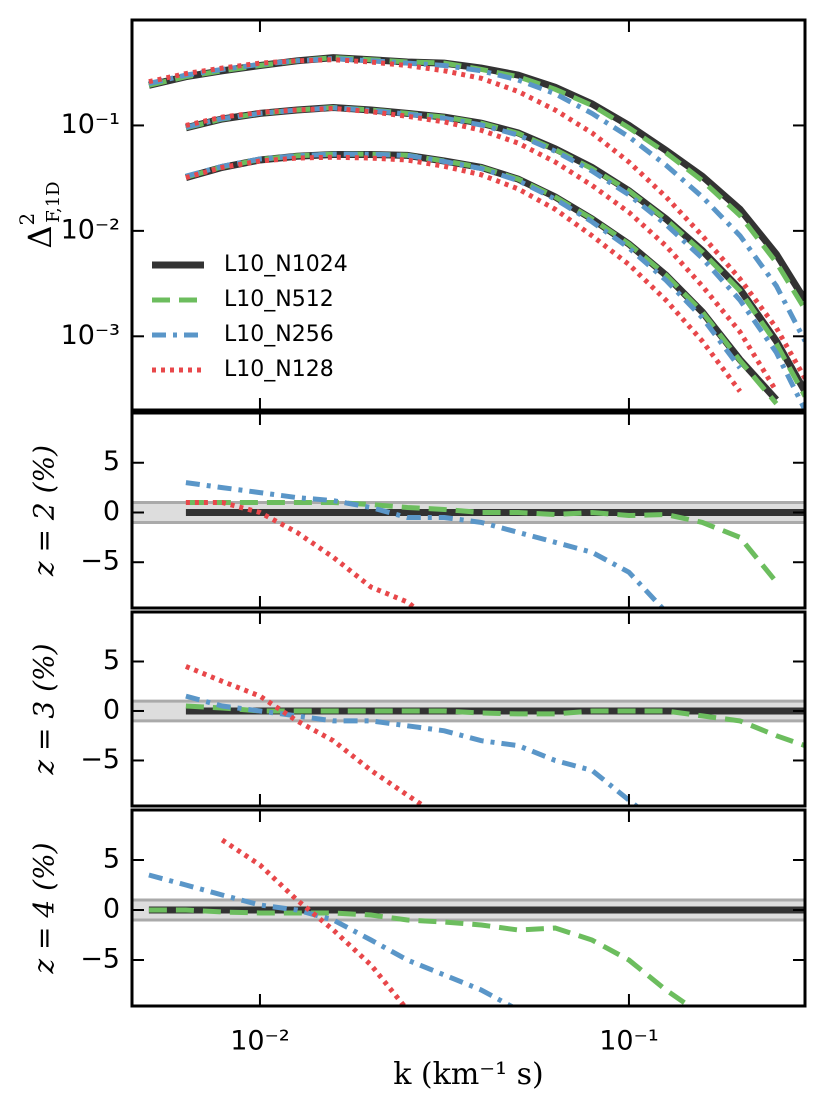 The width and height of the screenshot is (830, 1107). What do you see at coordinates (27, 219) in the screenshot?
I see `y-label-sup: 2` at bounding box center [27, 219].